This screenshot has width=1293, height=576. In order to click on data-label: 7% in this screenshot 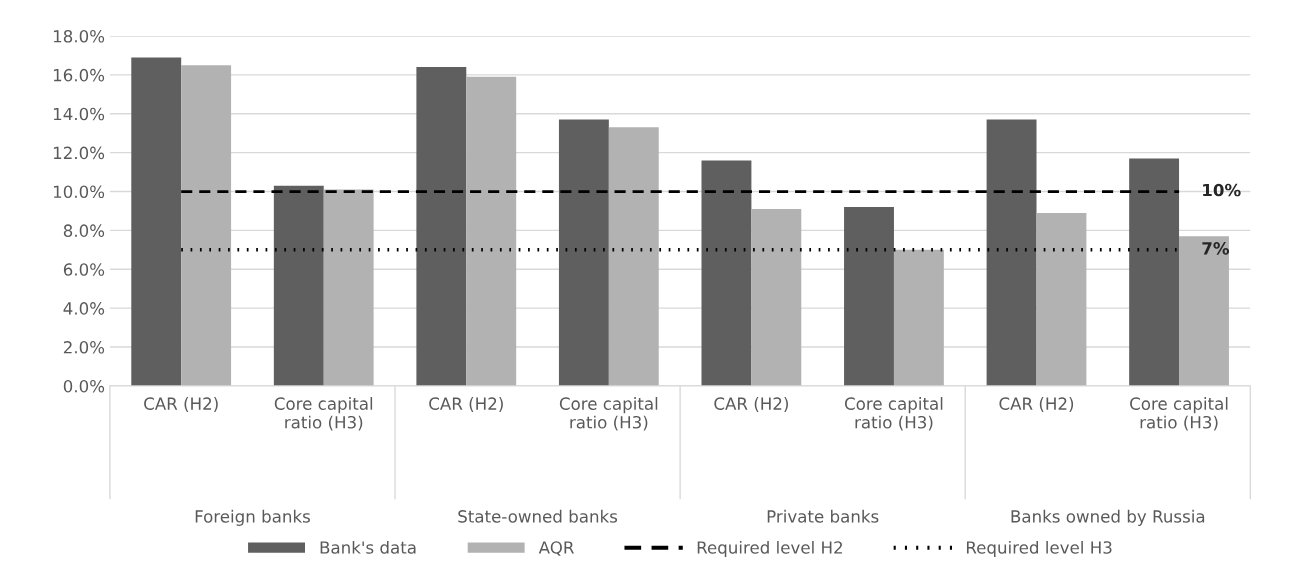, I will do `click(1216, 248)`.